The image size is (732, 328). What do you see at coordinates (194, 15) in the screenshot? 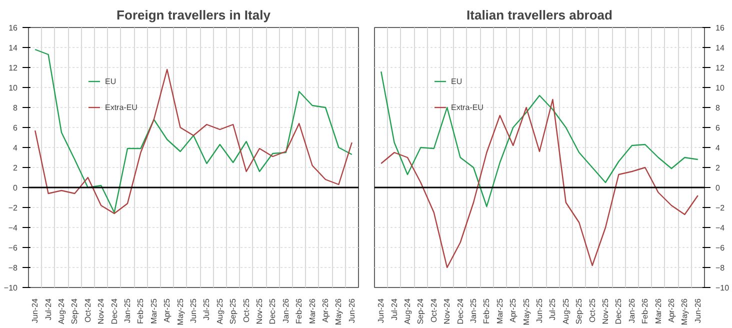
I see `chart-title: Foreign travellers in Italy` at bounding box center [194, 15].